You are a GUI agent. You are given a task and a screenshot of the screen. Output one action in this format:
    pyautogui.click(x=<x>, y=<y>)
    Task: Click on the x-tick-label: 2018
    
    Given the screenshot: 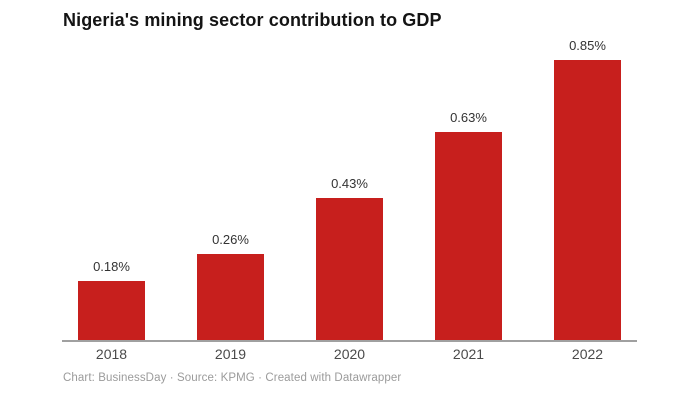 What is the action you would take?
    pyautogui.click(x=111, y=354)
    